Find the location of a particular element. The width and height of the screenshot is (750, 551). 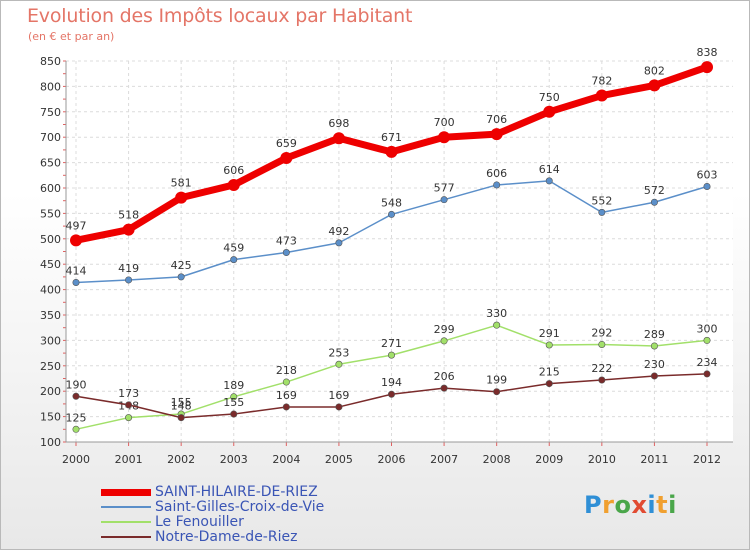

data-label: 577 is located at coordinates (444, 188).